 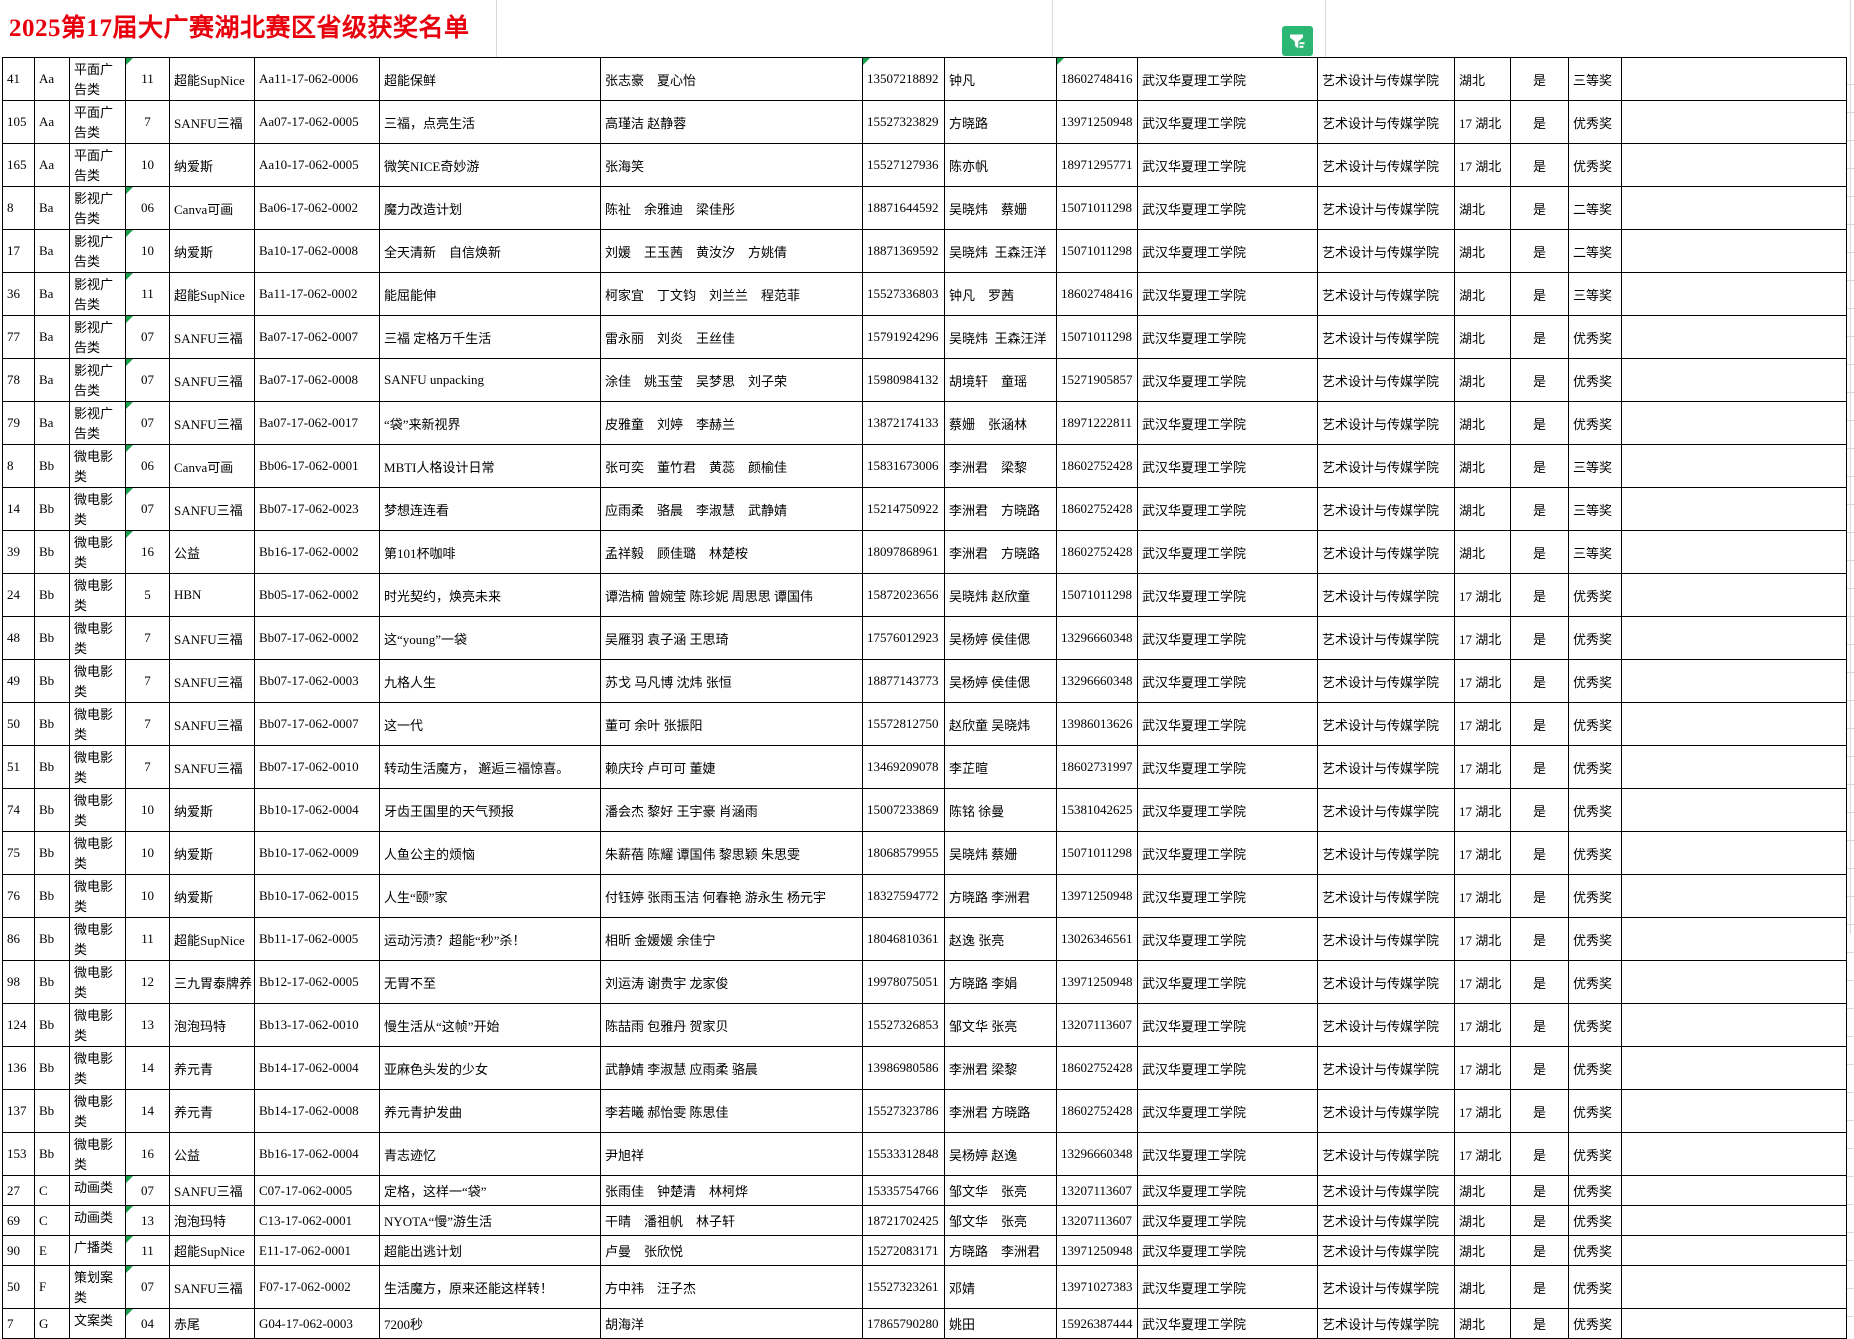 I want to click on category-name-cell: 平面广告类, so click(x=97, y=79).